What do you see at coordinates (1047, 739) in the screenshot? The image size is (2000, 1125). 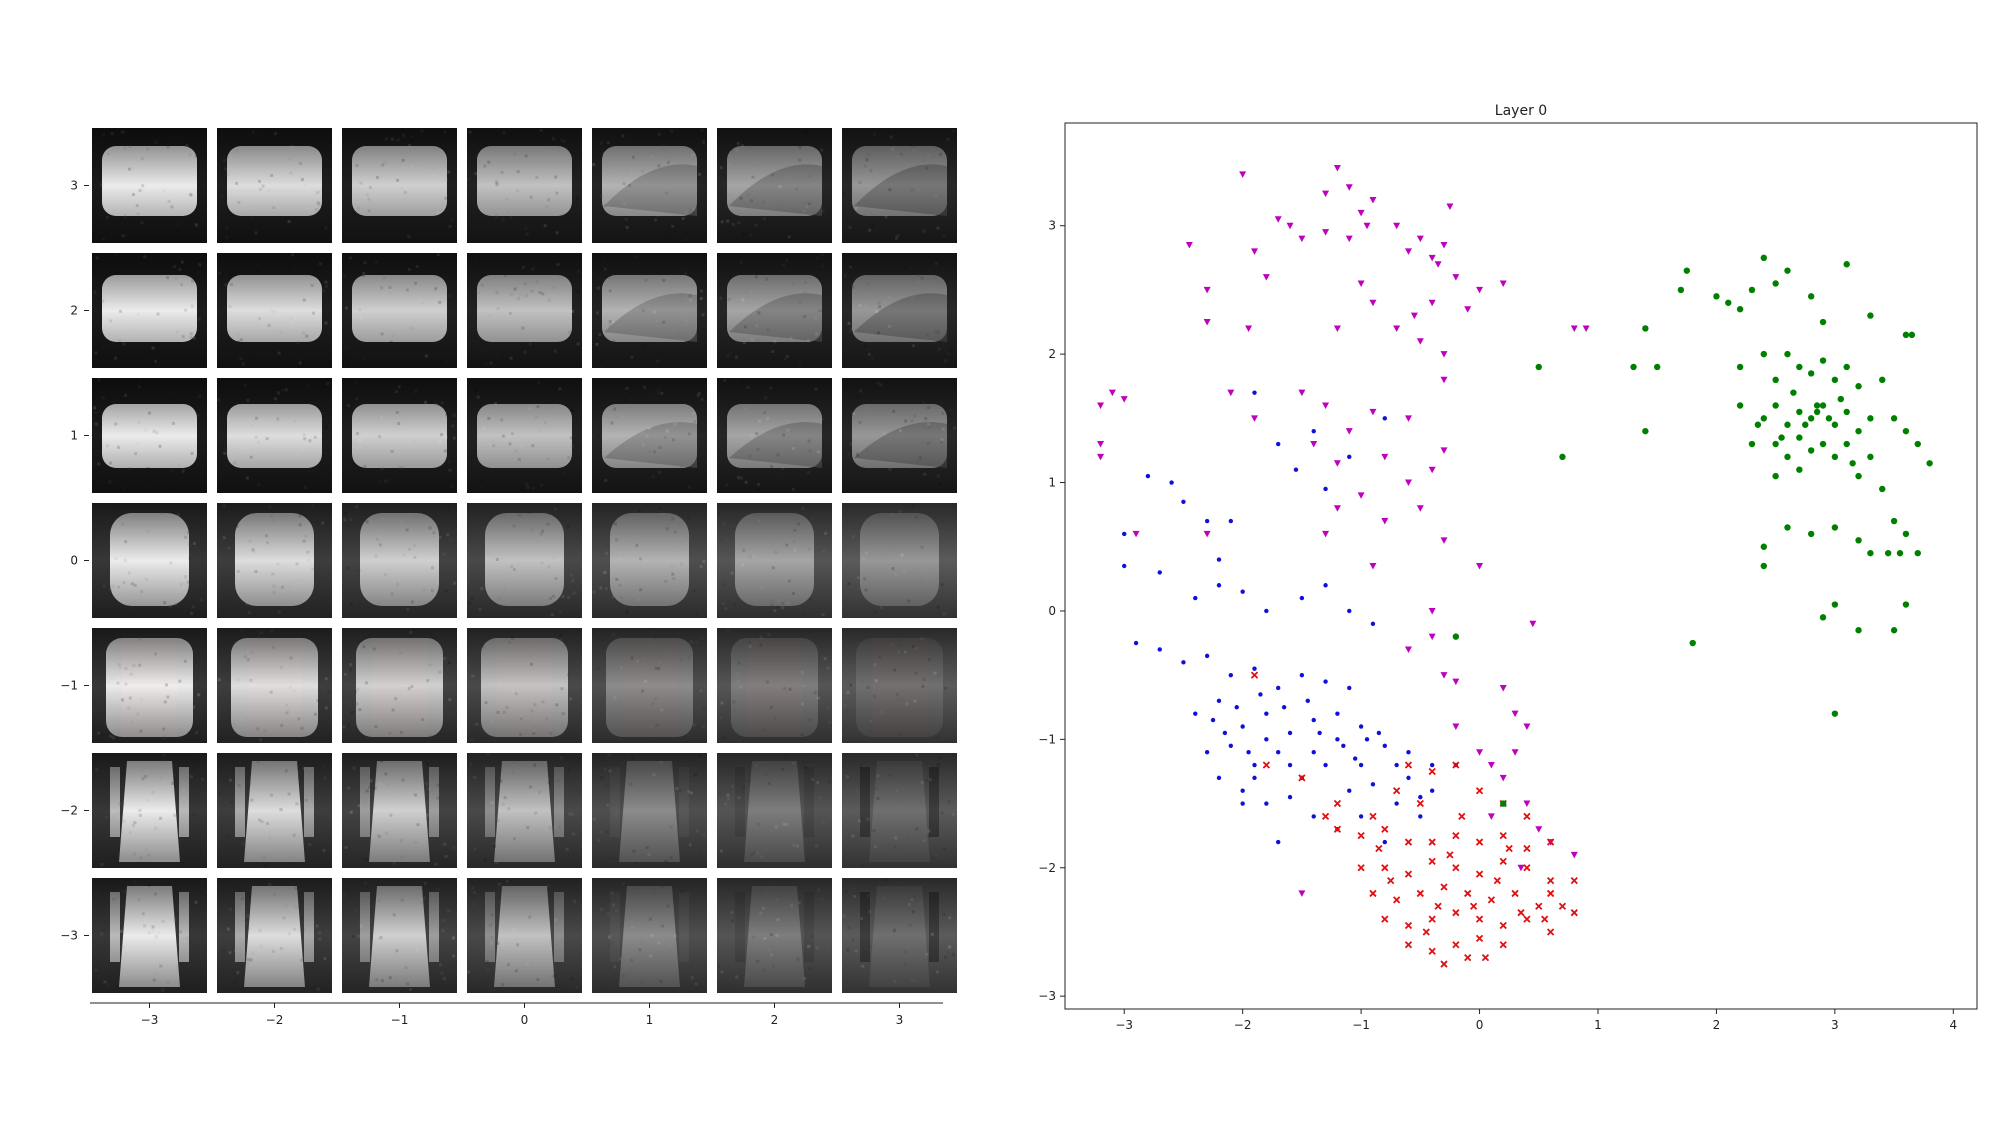 I see `scatter-y-tick-label: −1` at bounding box center [1047, 739].